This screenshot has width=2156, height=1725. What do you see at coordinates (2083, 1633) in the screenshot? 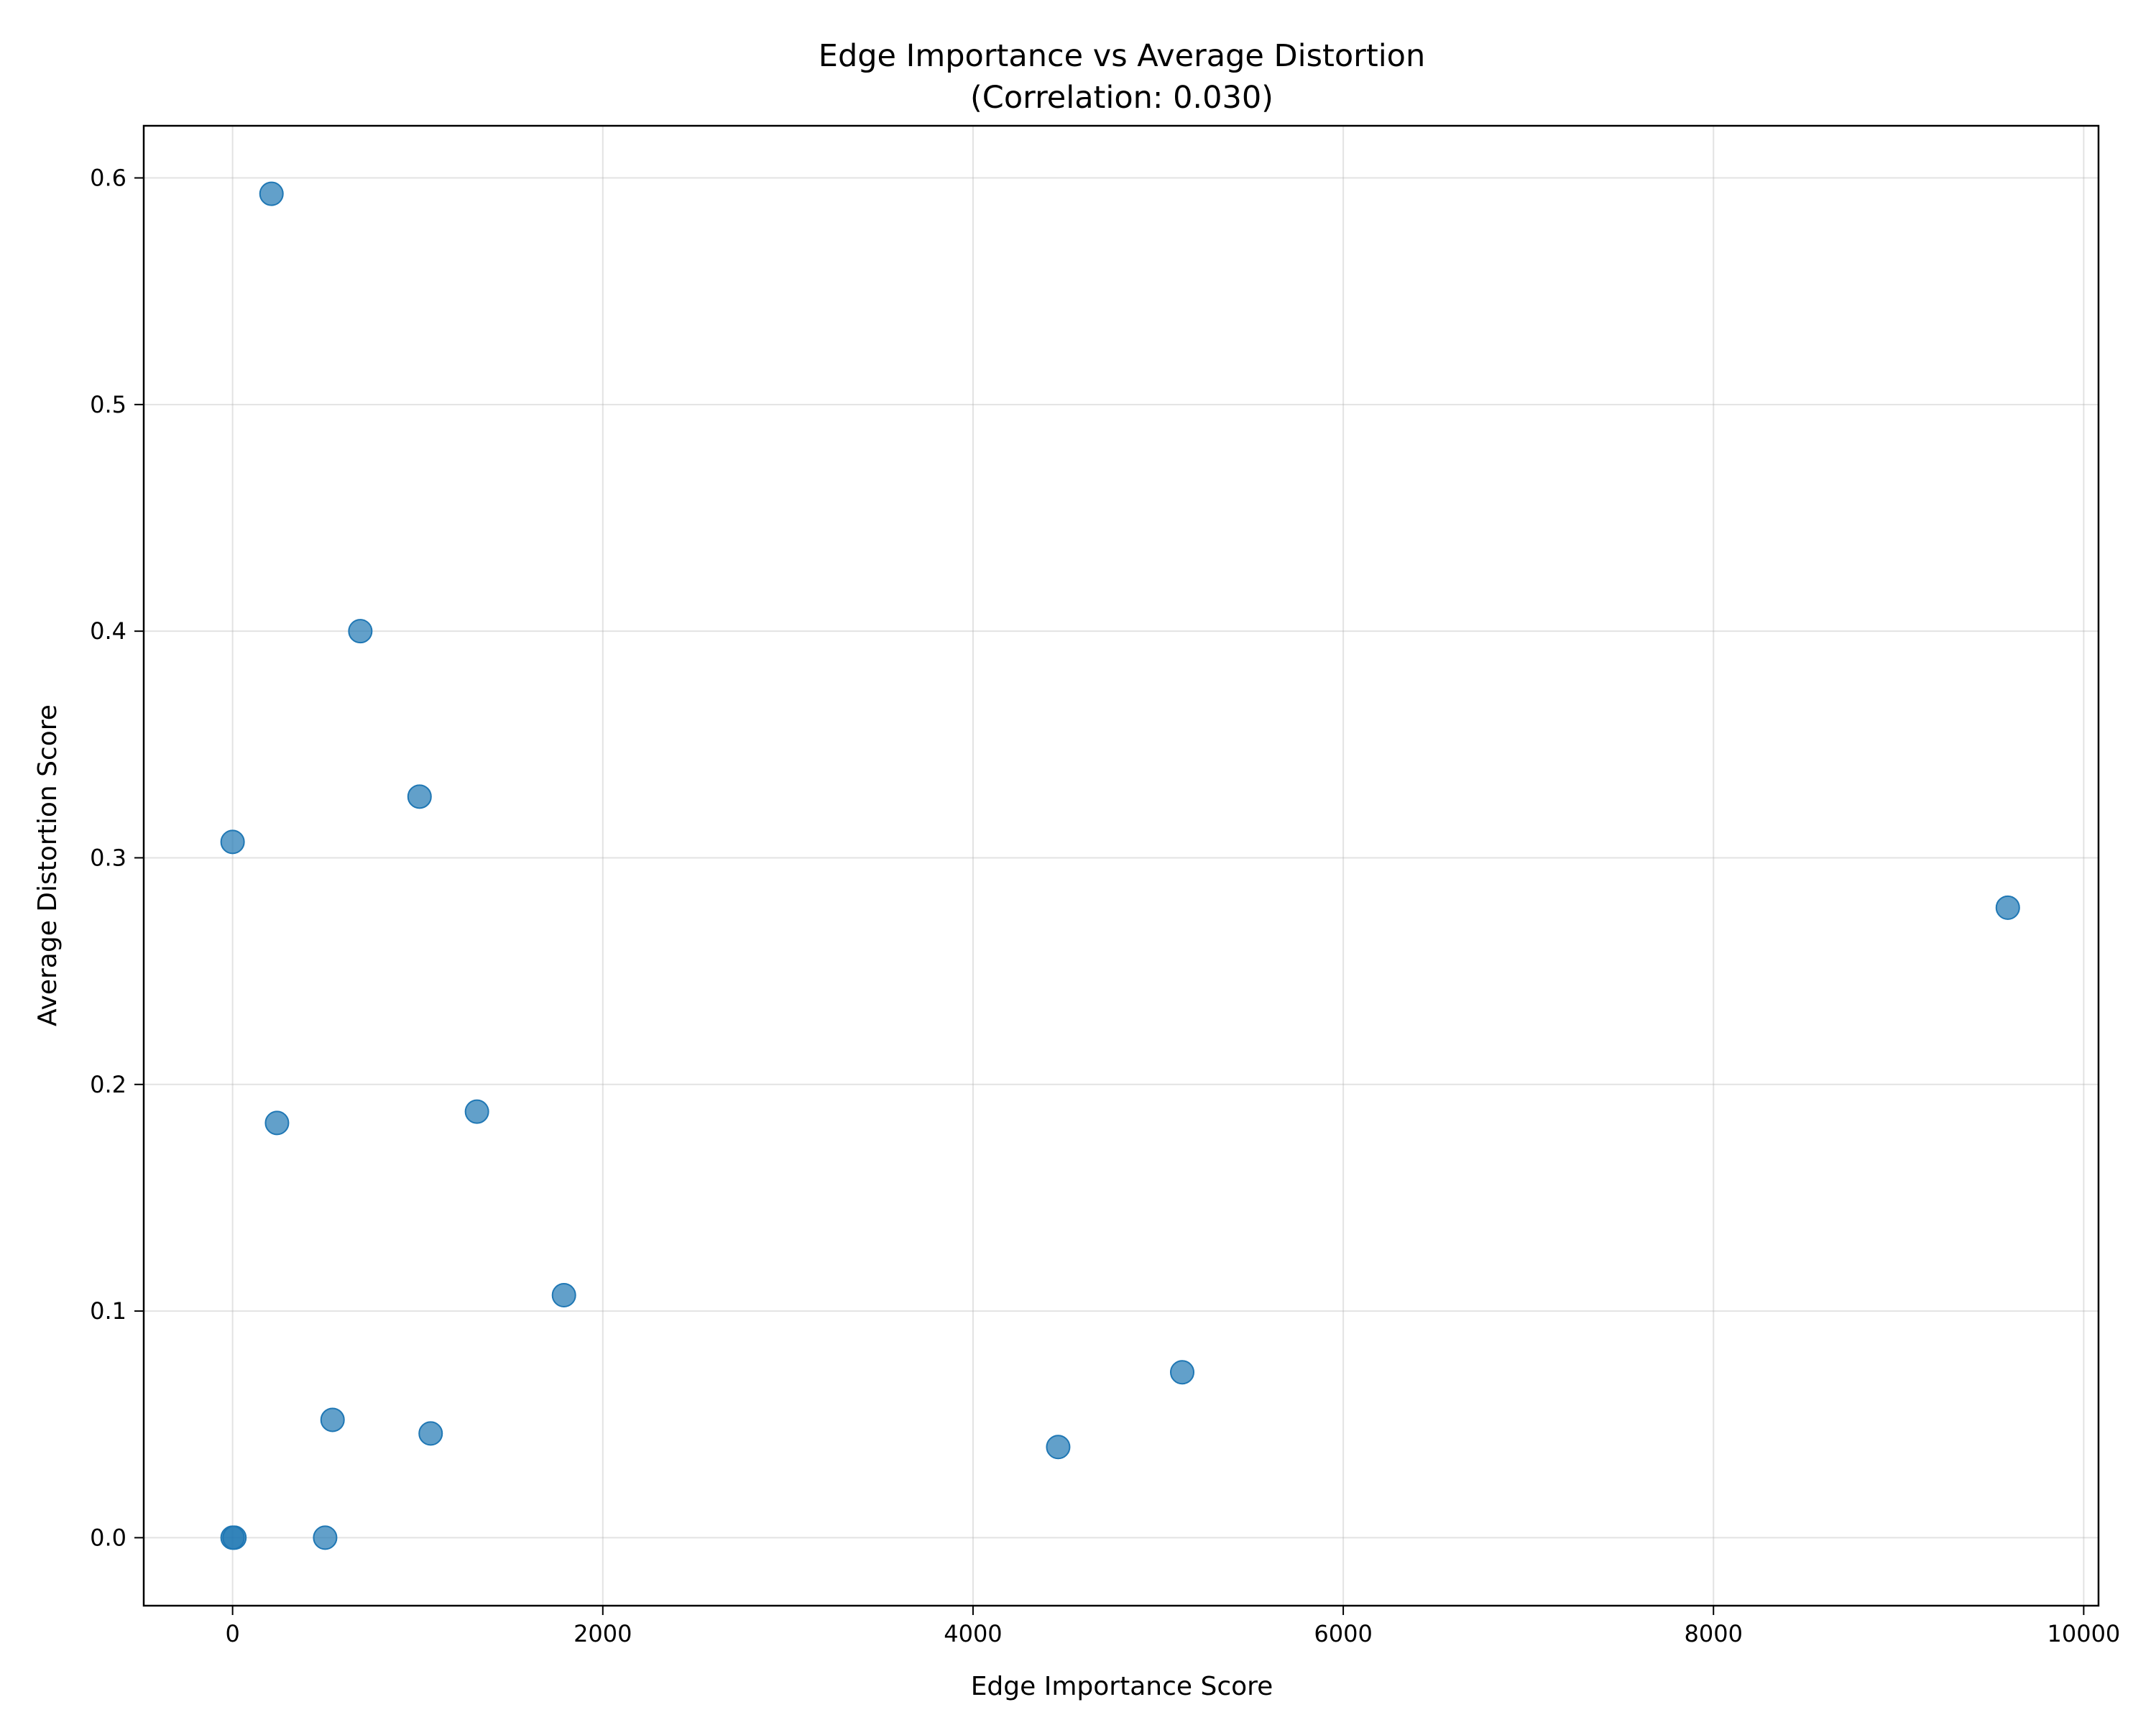
I see `x-tick-label: 10000` at bounding box center [2083, 1633].